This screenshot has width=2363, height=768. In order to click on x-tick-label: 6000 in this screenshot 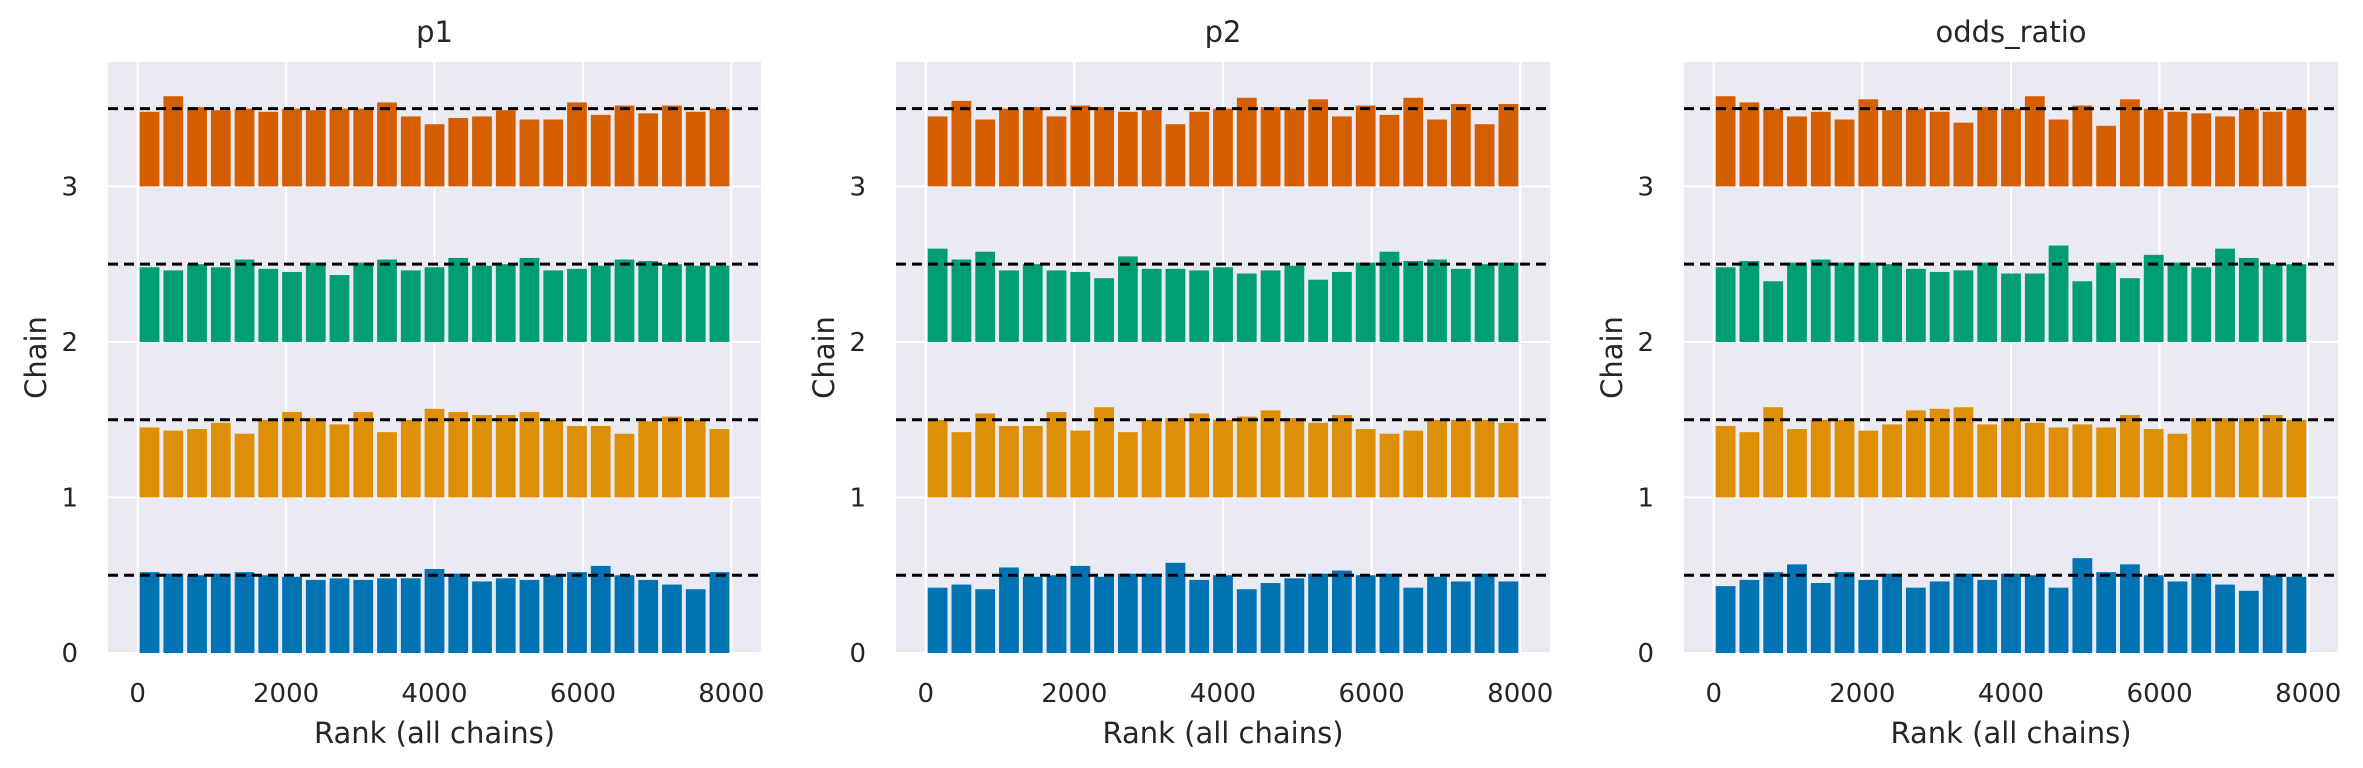, I will do `click(2160, 694)`.